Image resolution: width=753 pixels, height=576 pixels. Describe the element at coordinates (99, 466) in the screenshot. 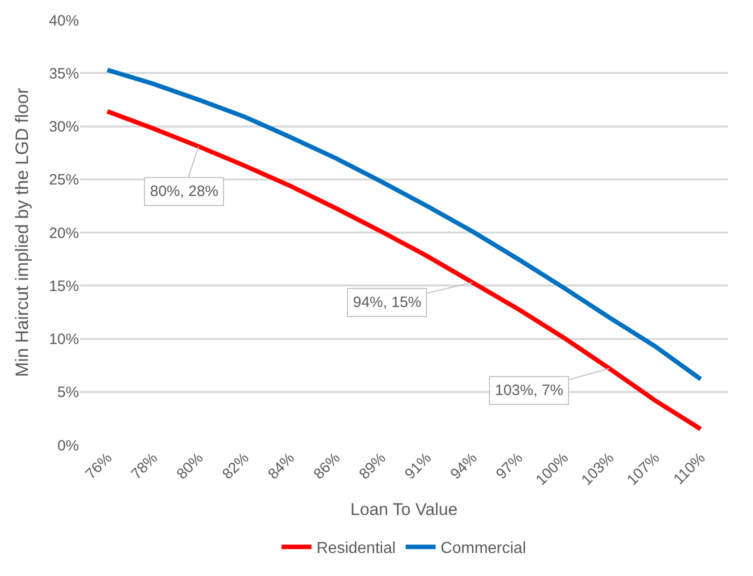

I see `x-tick-label: 76%` at that location.